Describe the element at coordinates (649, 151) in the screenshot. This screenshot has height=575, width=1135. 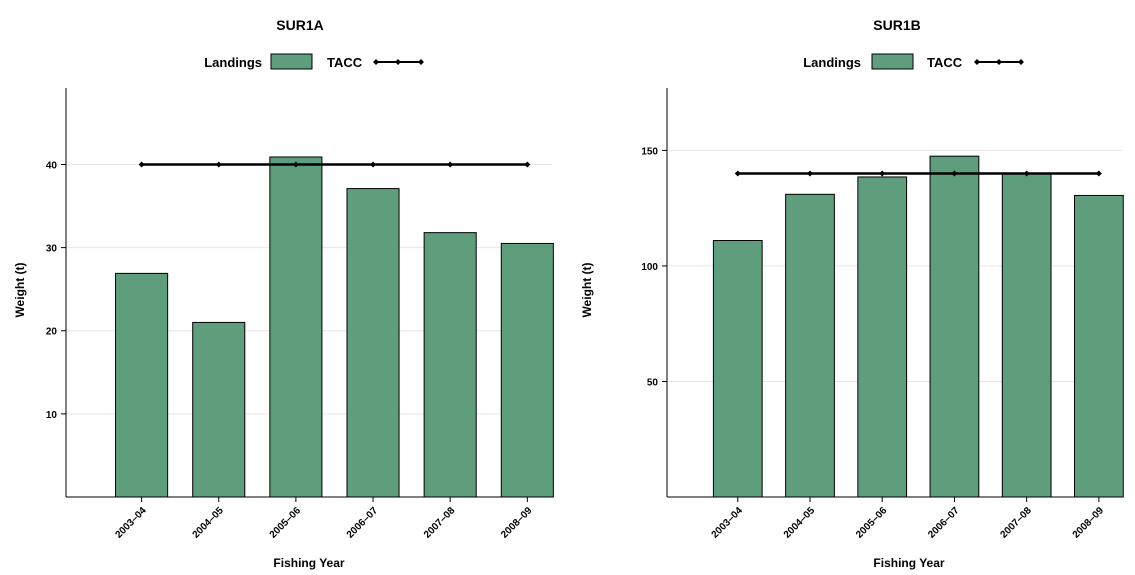
I see `y-tick-label: 150` at that location.